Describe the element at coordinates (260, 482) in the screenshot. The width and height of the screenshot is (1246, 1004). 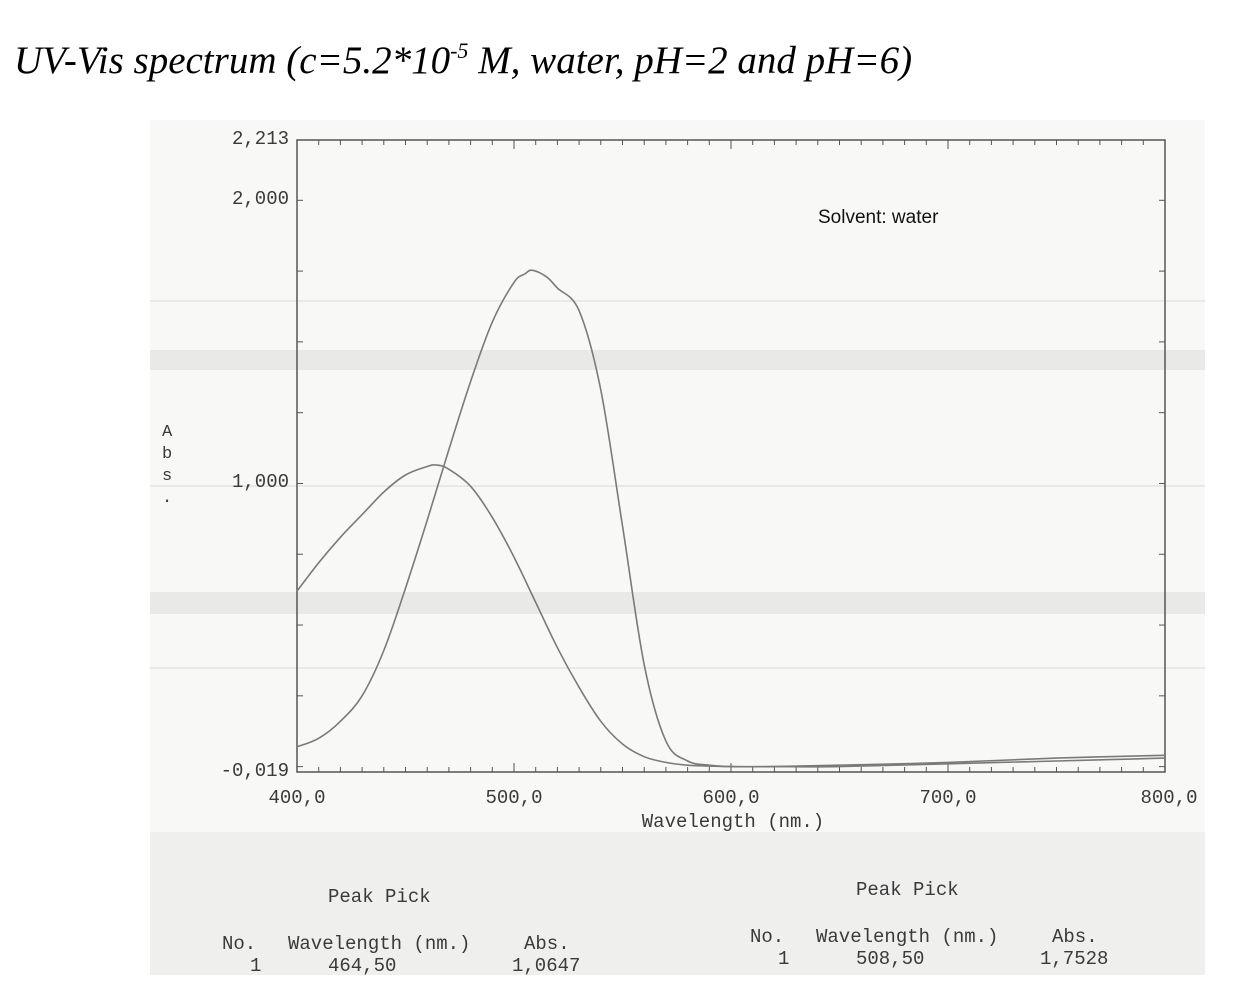
I see `y-tick-label: 1,000` at that location.